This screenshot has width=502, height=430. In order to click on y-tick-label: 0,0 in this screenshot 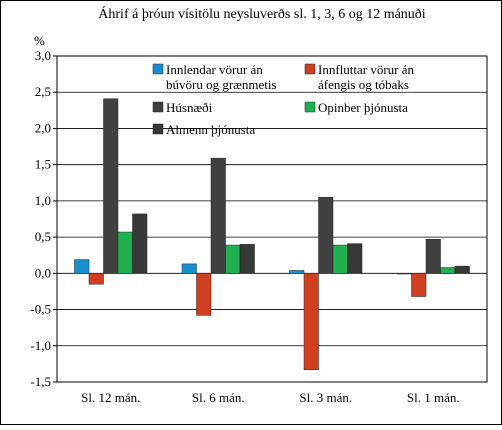, I will do `click(43, 272)`.